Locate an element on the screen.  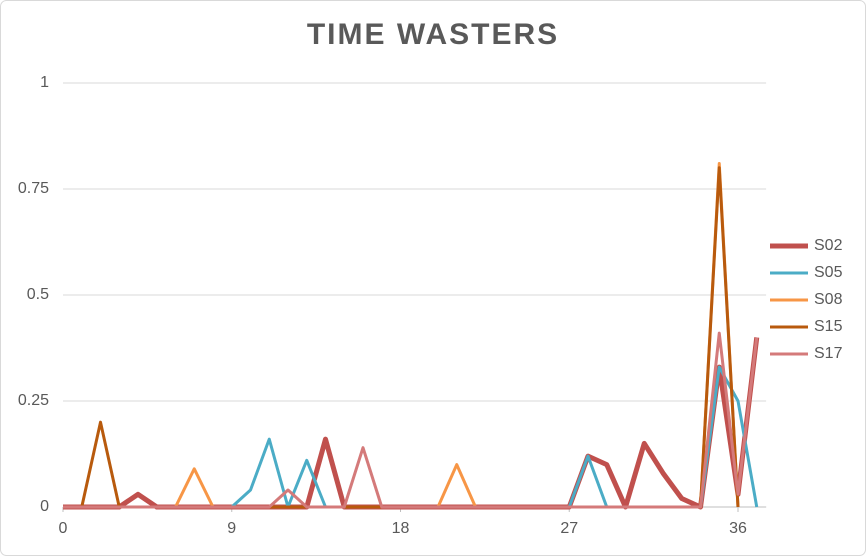
y-tick-label: 0.25 is located at coordinates (33, 400).